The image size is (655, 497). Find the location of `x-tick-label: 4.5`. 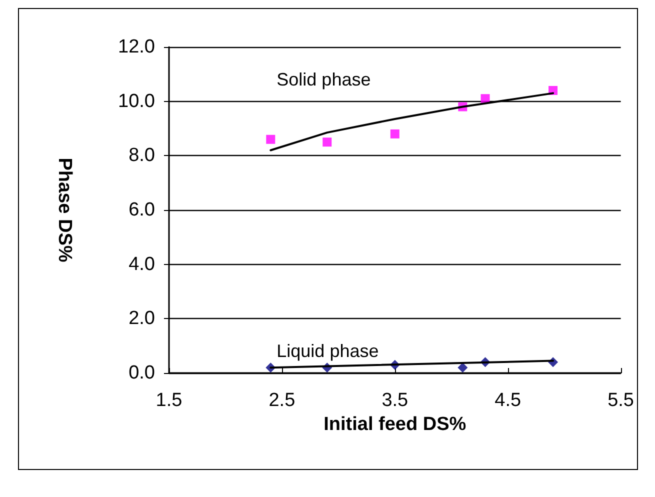

x-tick-label: 4.5 is located at coordinates (508, 400).